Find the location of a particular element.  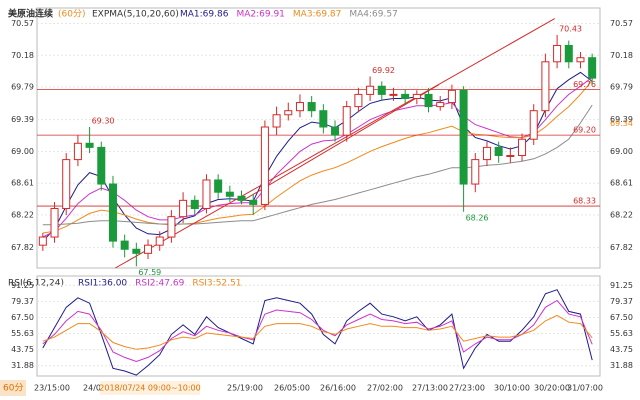

annotation: 67.59 is located at coordinates (149, 272).